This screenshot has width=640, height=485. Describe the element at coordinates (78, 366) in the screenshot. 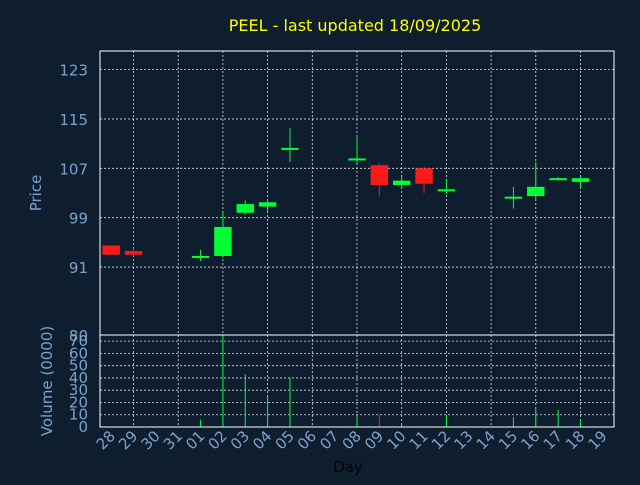

I see `volume-tick-label: 50` at that location.